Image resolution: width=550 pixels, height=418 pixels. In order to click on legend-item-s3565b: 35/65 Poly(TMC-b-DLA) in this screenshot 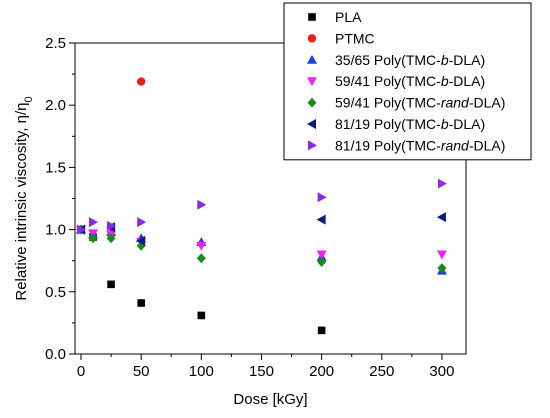, I will do `click(396, 60)`.